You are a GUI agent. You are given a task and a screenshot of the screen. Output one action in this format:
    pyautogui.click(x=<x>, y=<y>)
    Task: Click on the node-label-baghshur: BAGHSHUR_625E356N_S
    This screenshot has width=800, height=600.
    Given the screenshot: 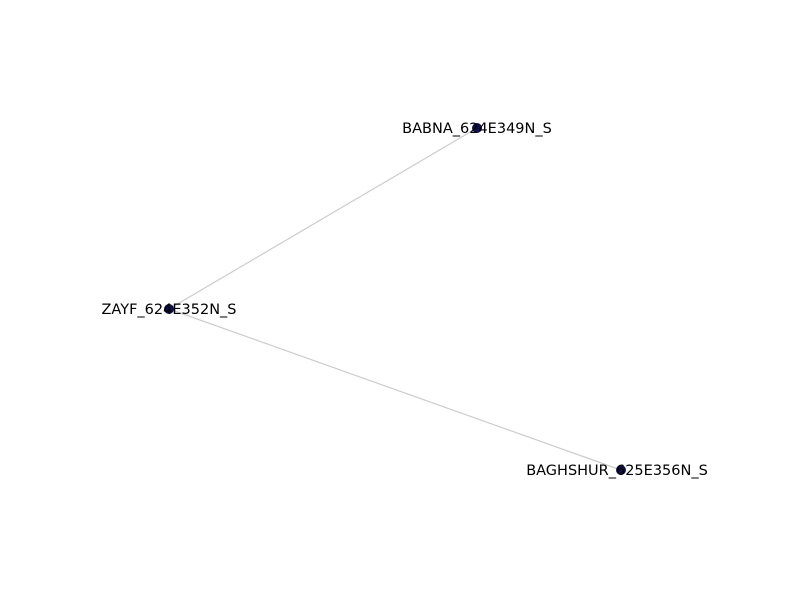 What is the action you would take?
    pyautogui.click(x=617, y=471)
    